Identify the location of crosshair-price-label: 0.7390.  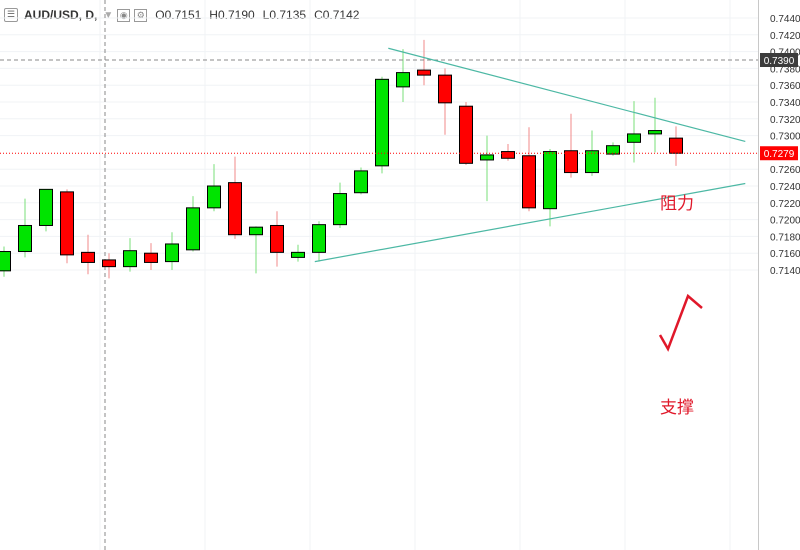
(779, 61).